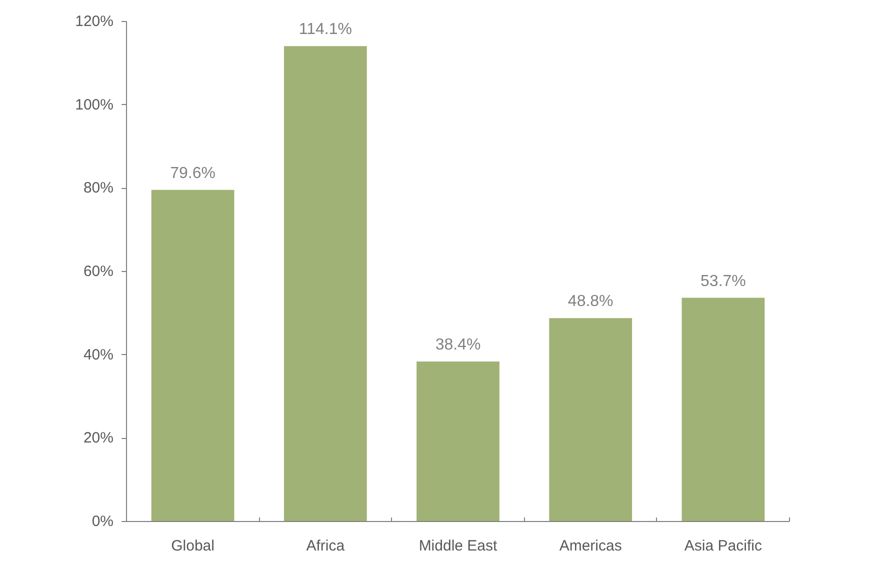 This screenshot has height=562, width=874. Describe the element at coordinates (325, 29) in the screenshot. I see `data-label: 114.1%` at that location.